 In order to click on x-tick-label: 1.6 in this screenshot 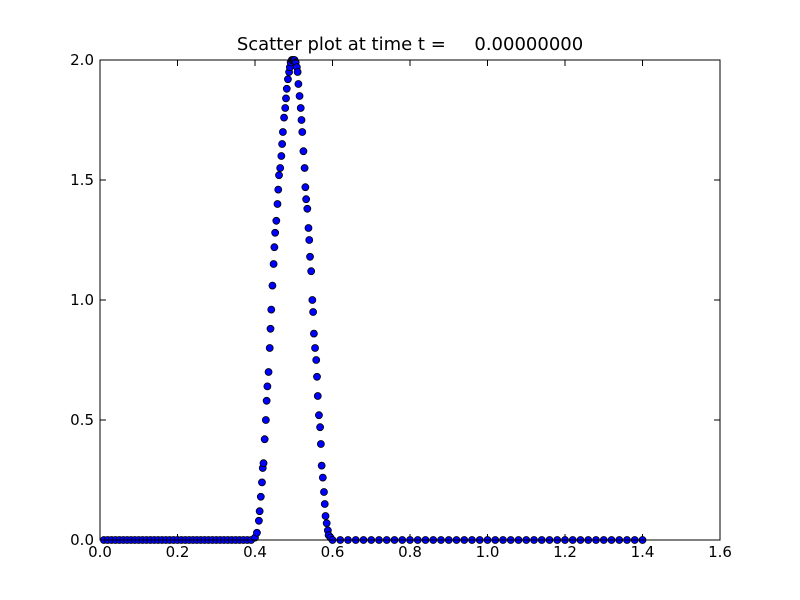, I will do `click(720, 552)`.